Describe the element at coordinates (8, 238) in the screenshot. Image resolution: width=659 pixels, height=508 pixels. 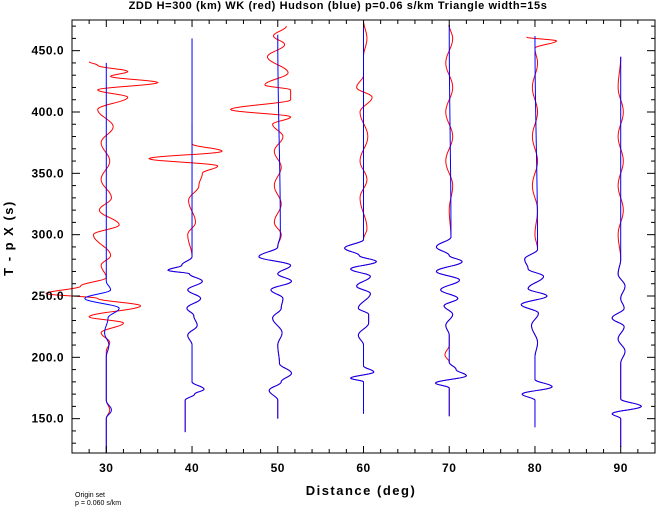
I see `y-axis-label: T - p X (s)` at that location.